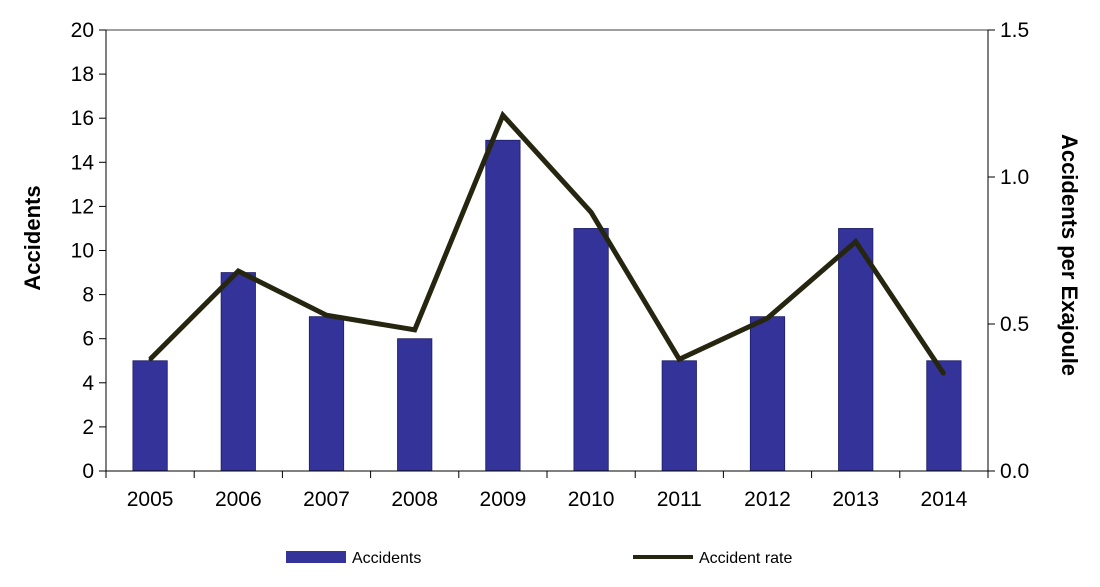 Image resolution: width=1100 pixels, height=587 pixels. I want to click on y-tick-label-left: 6, so click(88, 339).